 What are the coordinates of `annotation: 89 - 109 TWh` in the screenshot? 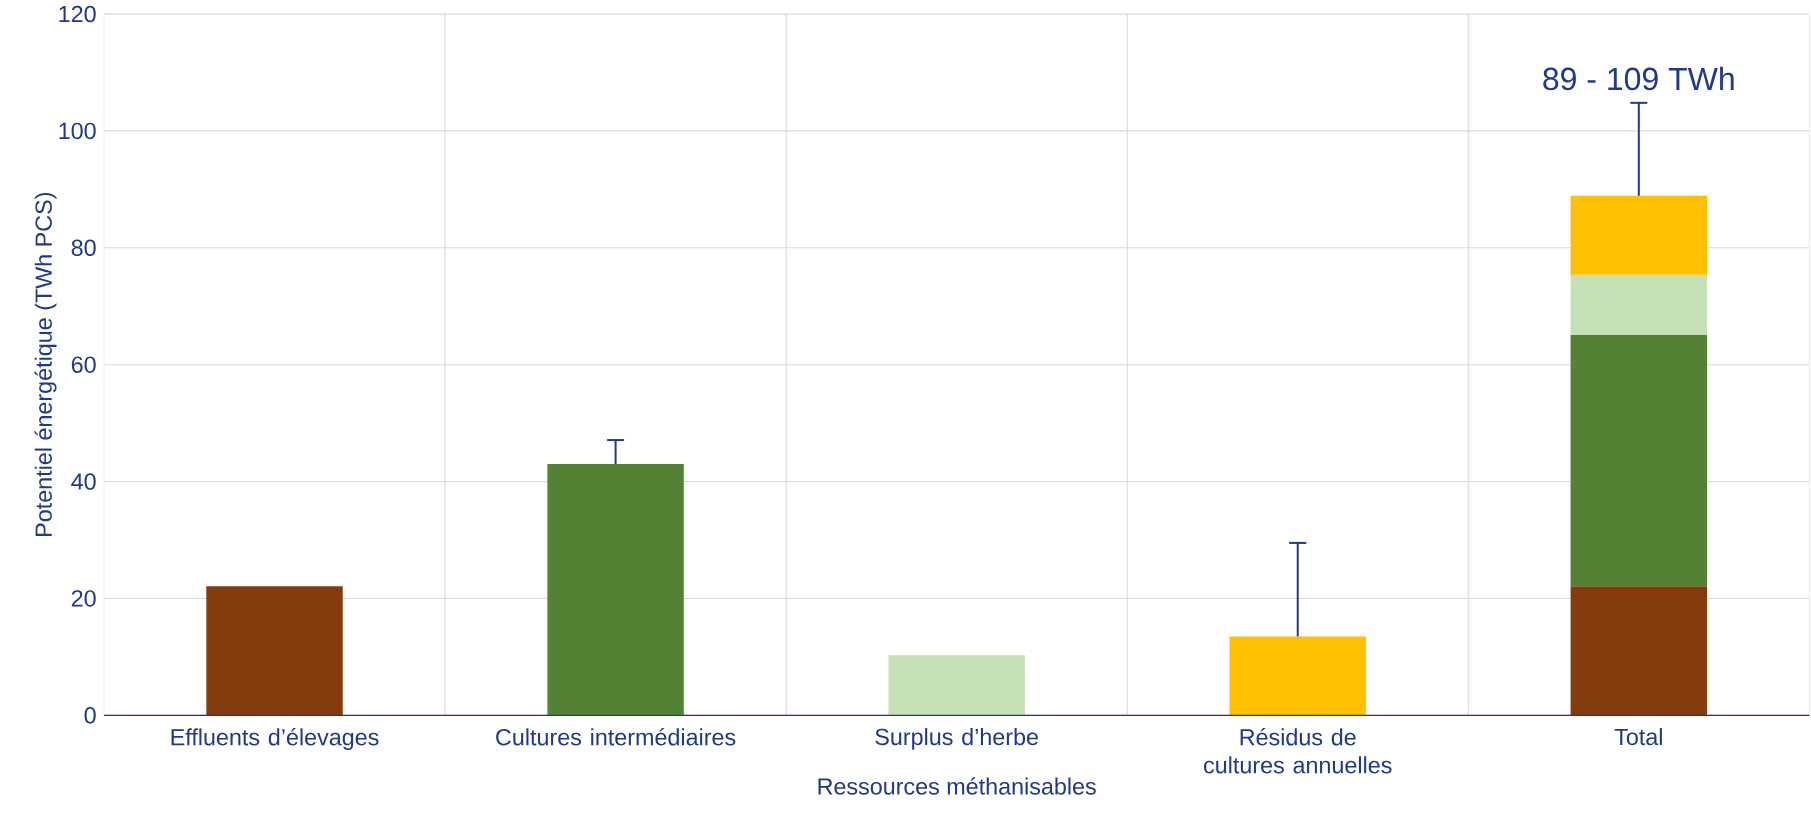 It's located at (1638, 78).